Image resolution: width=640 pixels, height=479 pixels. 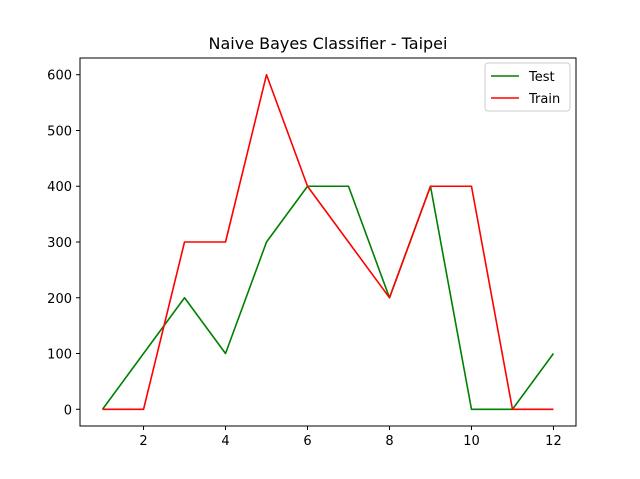 What do you see at coordinates (59, 131) in the screenshot?
I see `y-tick-label: 500` at bounding box center [59, 131].